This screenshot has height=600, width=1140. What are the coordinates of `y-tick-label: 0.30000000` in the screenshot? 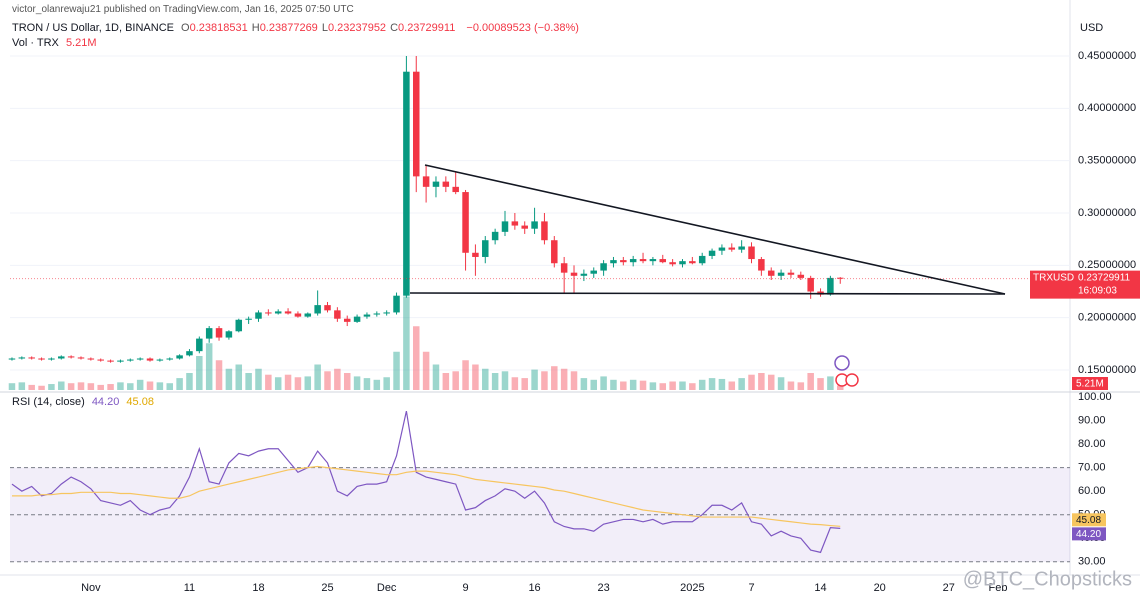 It's located at (1107, 213).